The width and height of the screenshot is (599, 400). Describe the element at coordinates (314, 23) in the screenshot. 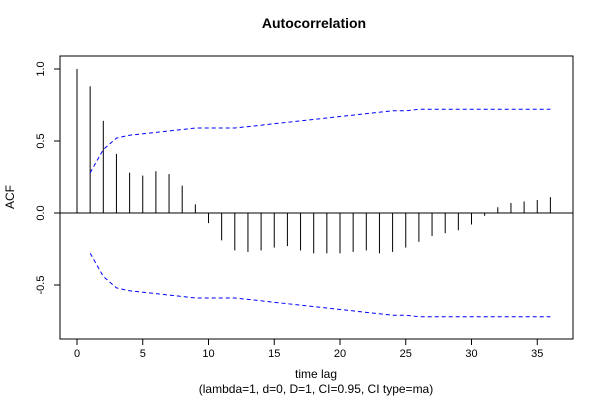

I see `chart-title: Autocorrelation` at that location.